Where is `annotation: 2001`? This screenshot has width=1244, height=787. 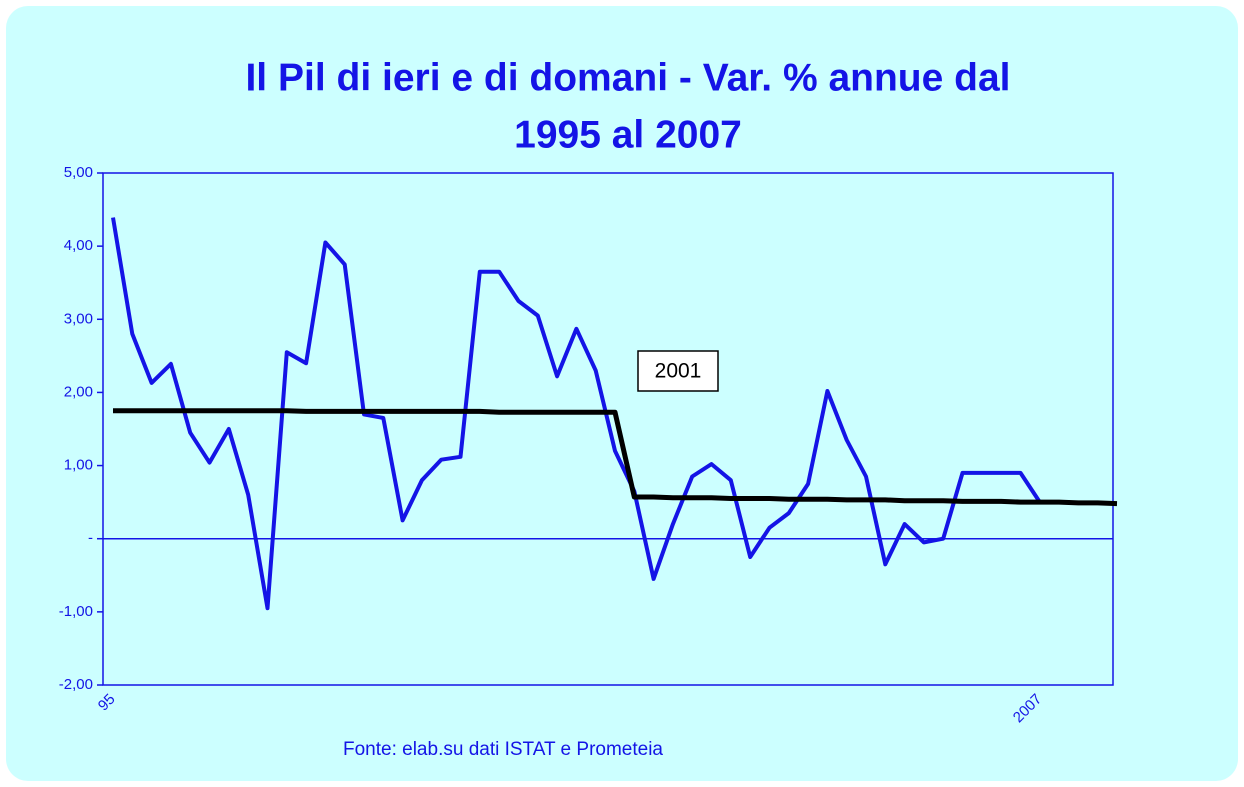 annotation: 2001 is located at coordinates (678, 371).